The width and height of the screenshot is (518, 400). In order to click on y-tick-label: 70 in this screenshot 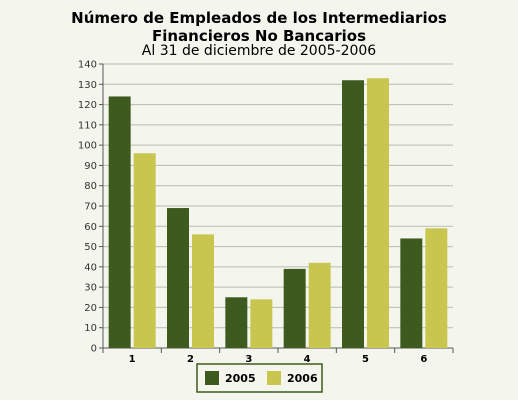, I will do `click(90, 207)`.